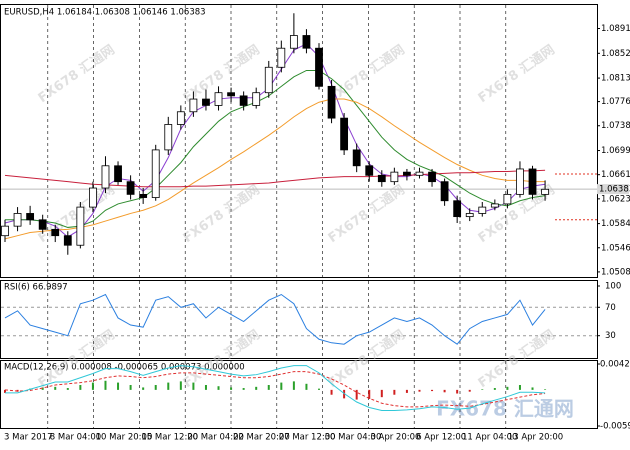 The height and width of the screenshot is (450, 630). What do you see at coordinates (124, 438) in the screenshot?
I see `x-tick-label: 10 Mar 20:00` at bounding box center [124, 438].